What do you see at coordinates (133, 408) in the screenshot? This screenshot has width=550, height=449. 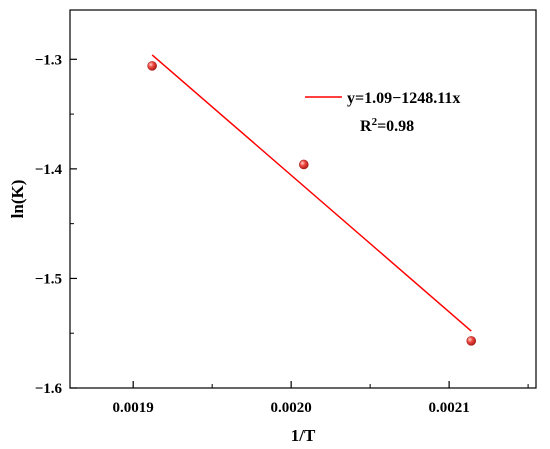 I see `x-tick-label: 0.0019` at bounding box center [133, 408].